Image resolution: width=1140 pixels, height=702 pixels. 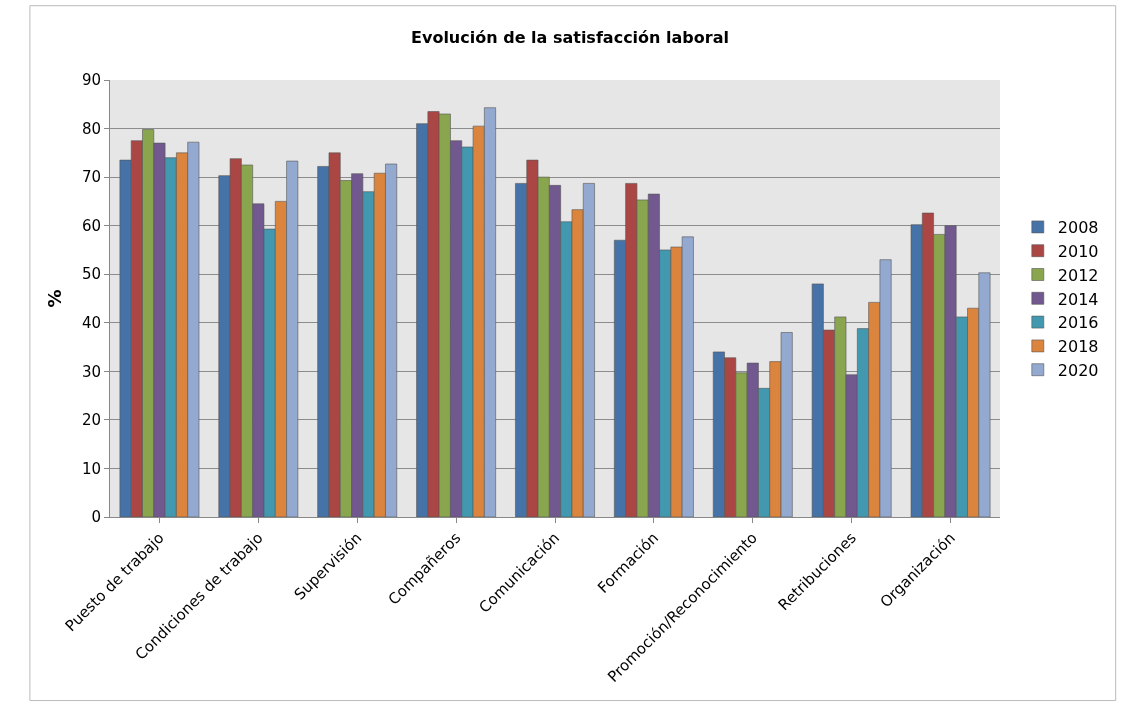 What do you see at coordinates (91, 177) in the screenshot?
I see `y-tick-label: 70` at bounding box center [91, 177].